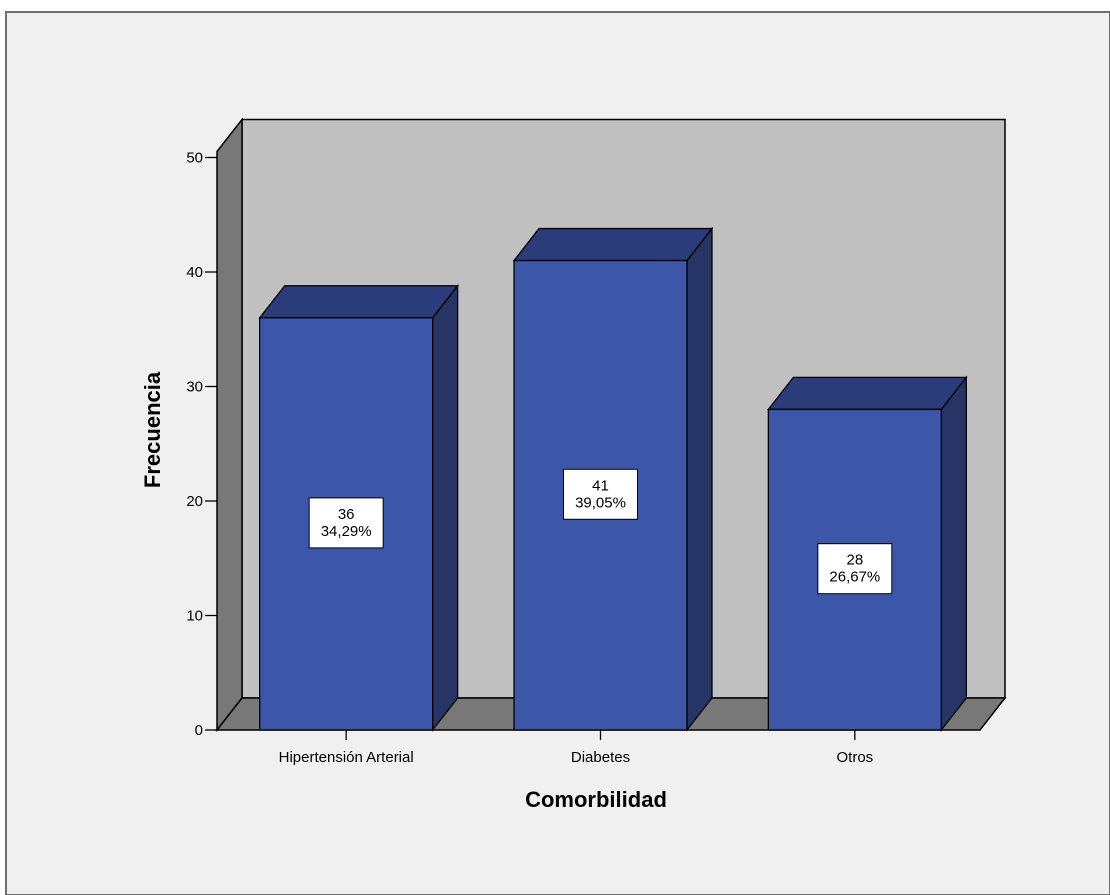  Describe the element at coordinates (600, 502) in the screenshot. I see `data-label-percent: 39,05%` at that location.